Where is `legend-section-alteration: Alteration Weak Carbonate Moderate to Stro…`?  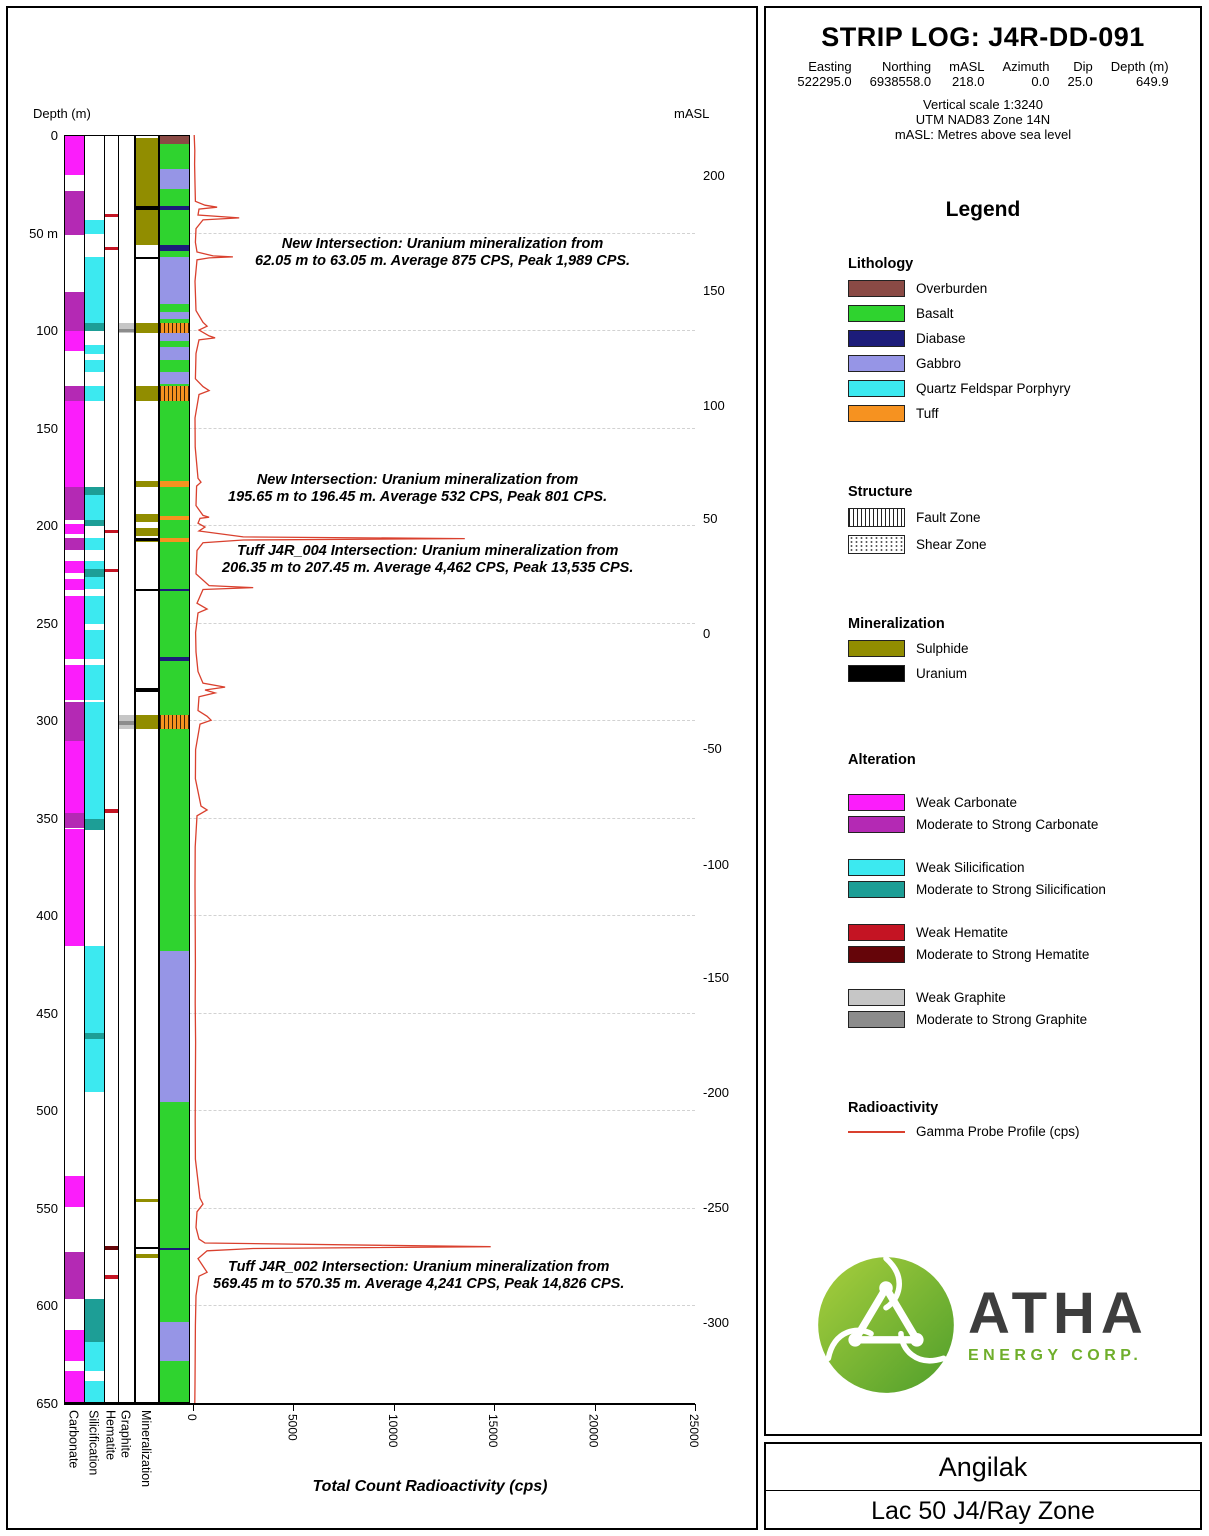 legend-section-alteration: Alteration Weak Carbonate Moderate to Stro… is located at coordinates (1024, 890).